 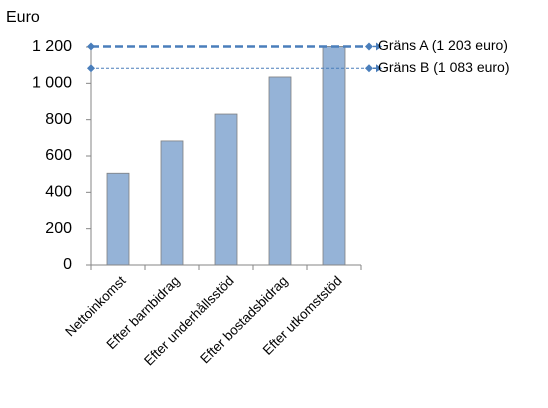 I want to click on y-tick-label: 400, so click(x=58, y=192).